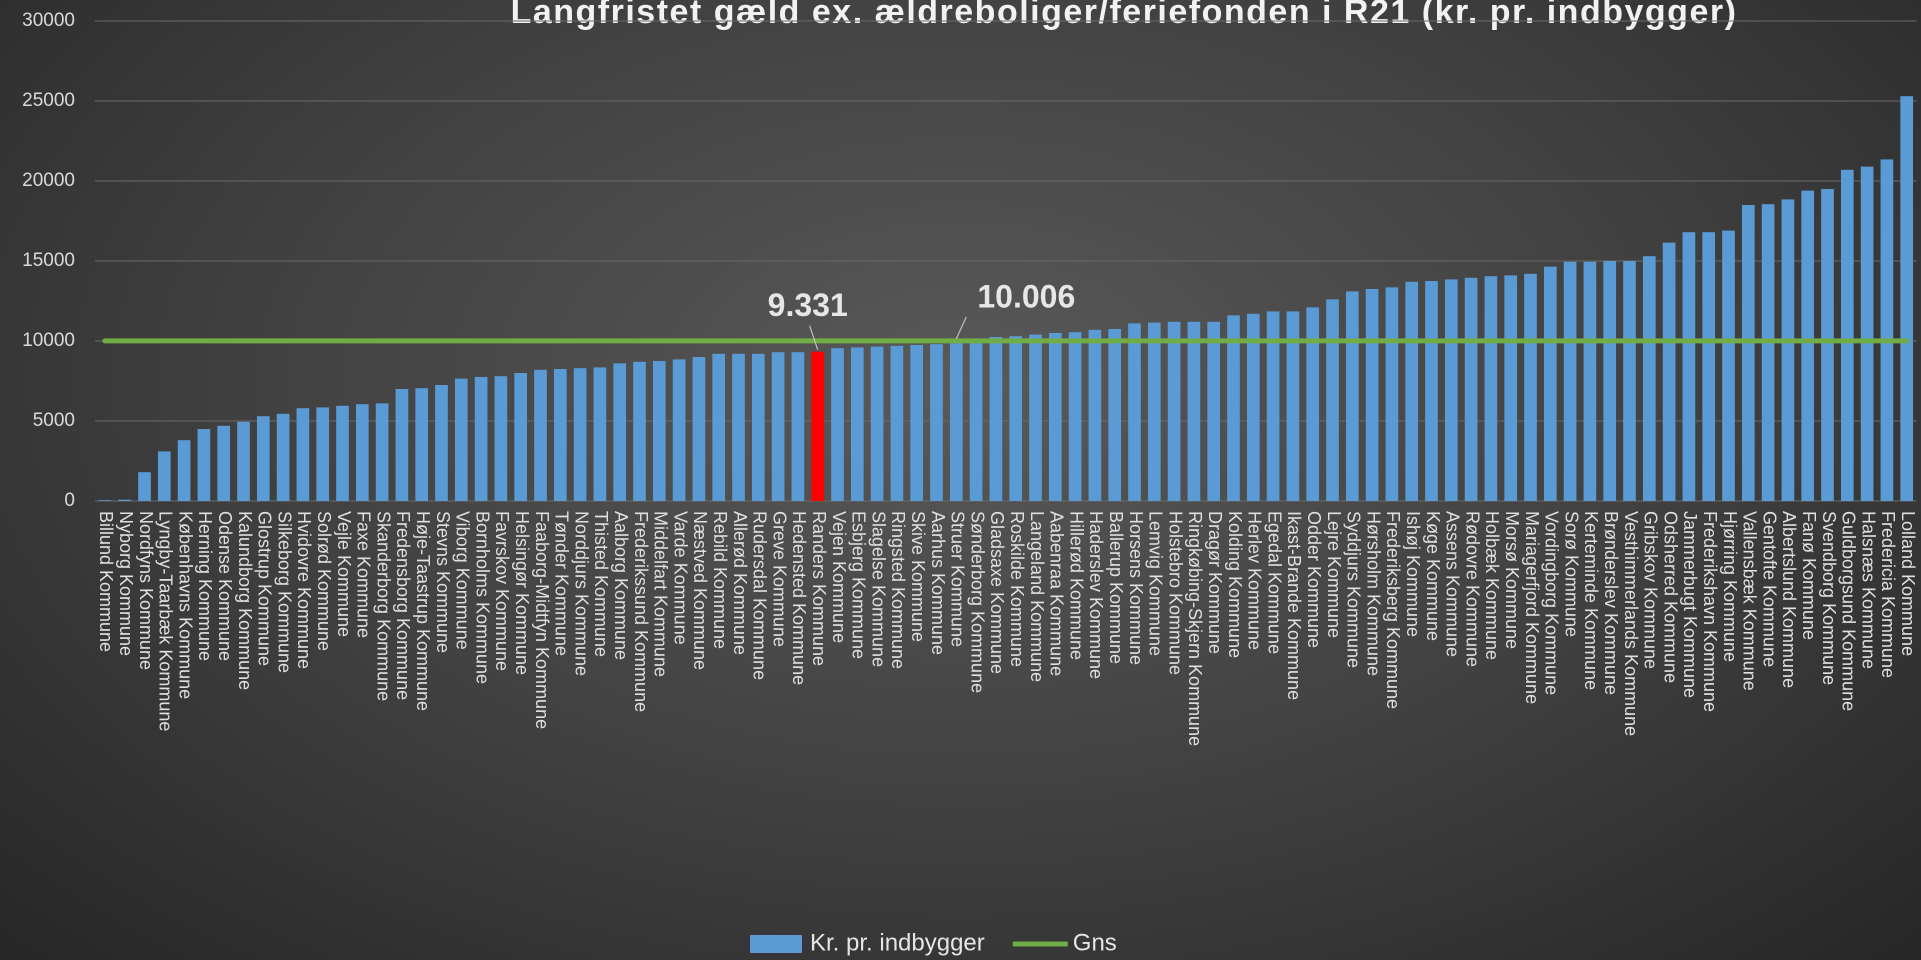 The image size is (1921, 960). Describe the element at coordinates (839, 577) in the screenshot. I see `x-tick-label: Vejen Kommune` at that location.